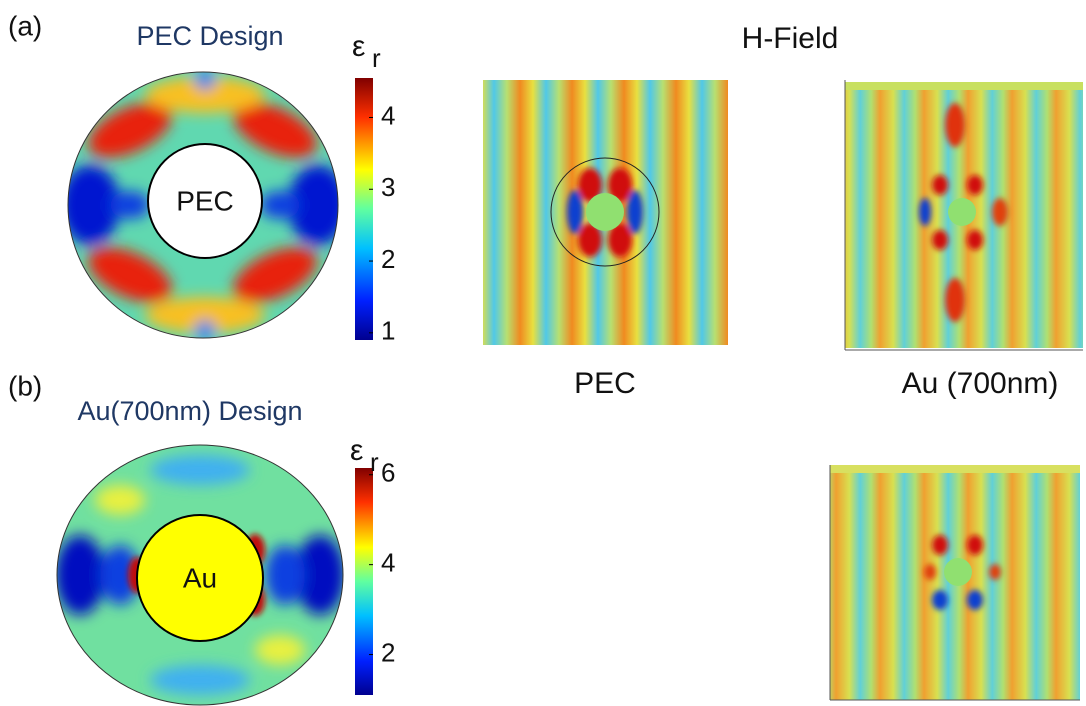  Describe the element at coordinates (25, 25) in the screenshot. I see `panel-label: (a)` at that location.